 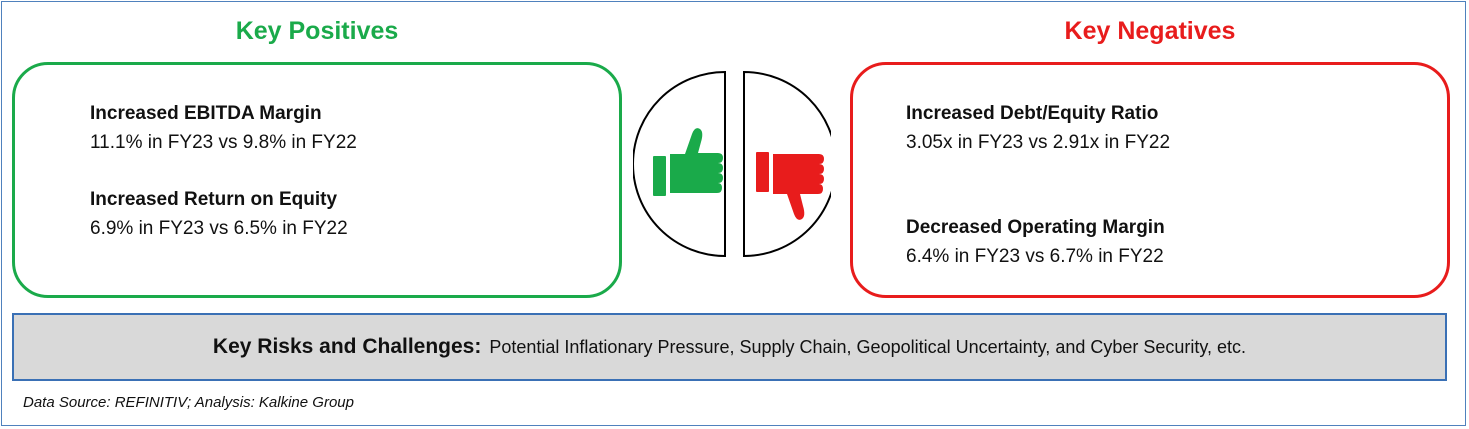 I want to click on positive-item-text: 6.9% in FY23 vs 6.5% in FY22, so click(x=219, y=228).